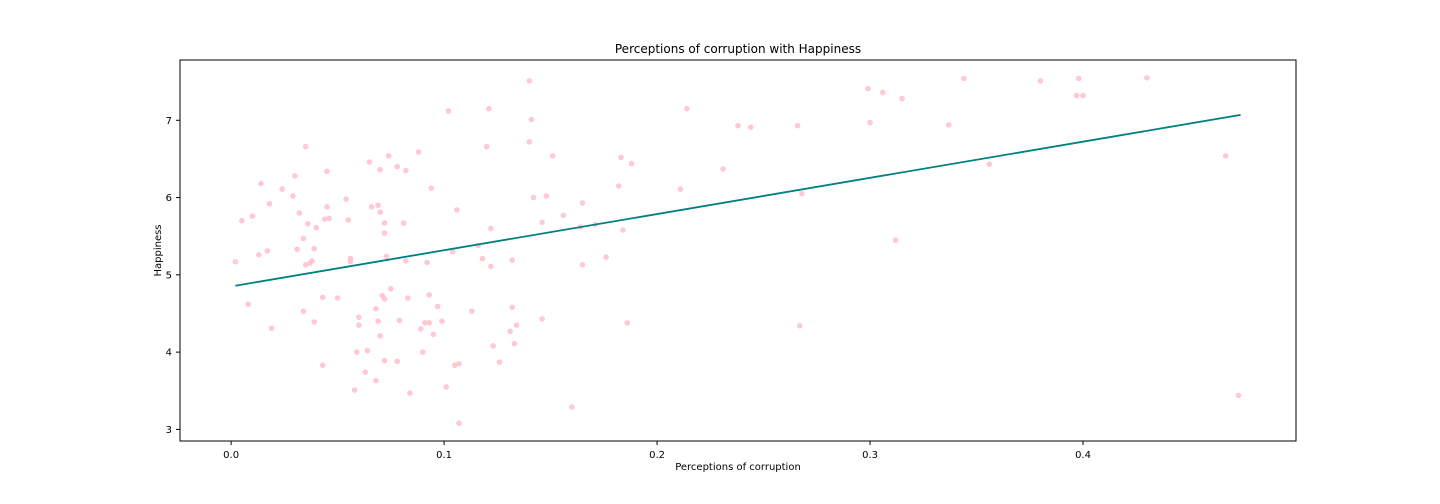 The image size is (1440, 504). What do you see at coordinates (738, 467) in the screenshot?
I see `x-axis-label: Perceptions of corruption` at bounding box center [738, 467].